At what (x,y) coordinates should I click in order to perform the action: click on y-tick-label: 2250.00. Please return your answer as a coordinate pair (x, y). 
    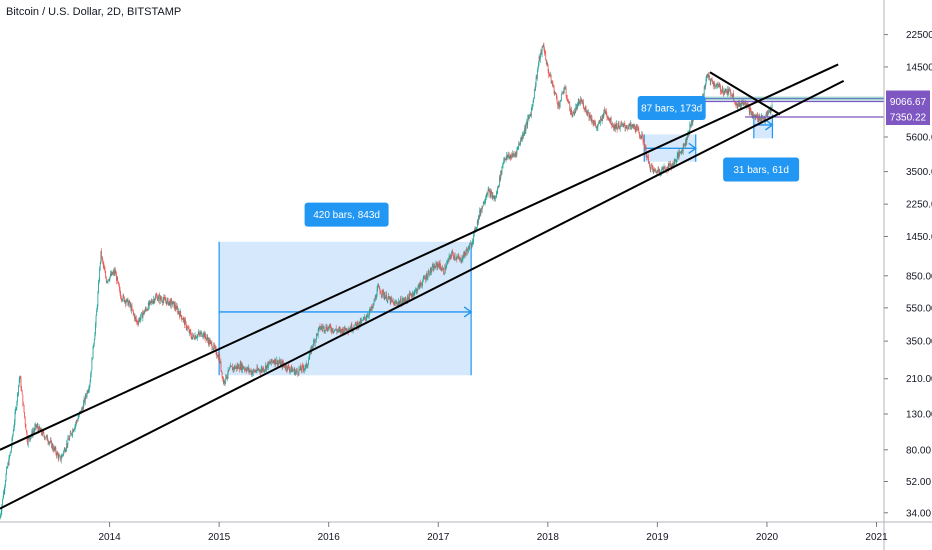
    Looking at the image, I should click on (919, 205).